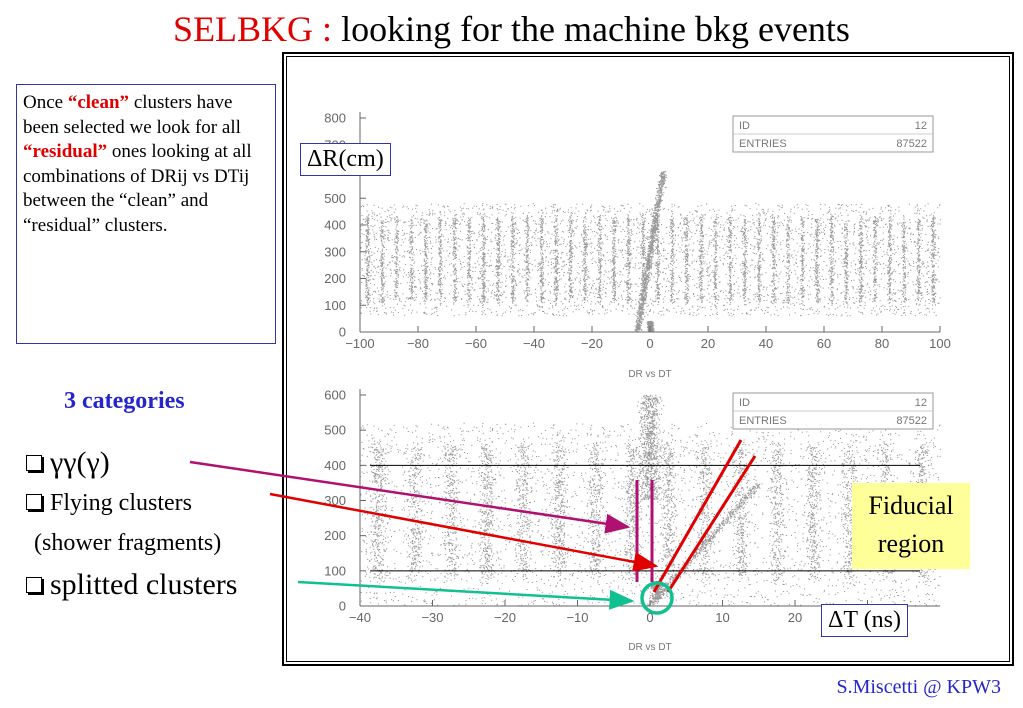 This screenshot has width=1023, height=708. Describe the element at coordinates (253, 29) in the screenshot. I see `title-prefix: SELBKG :` at that location.